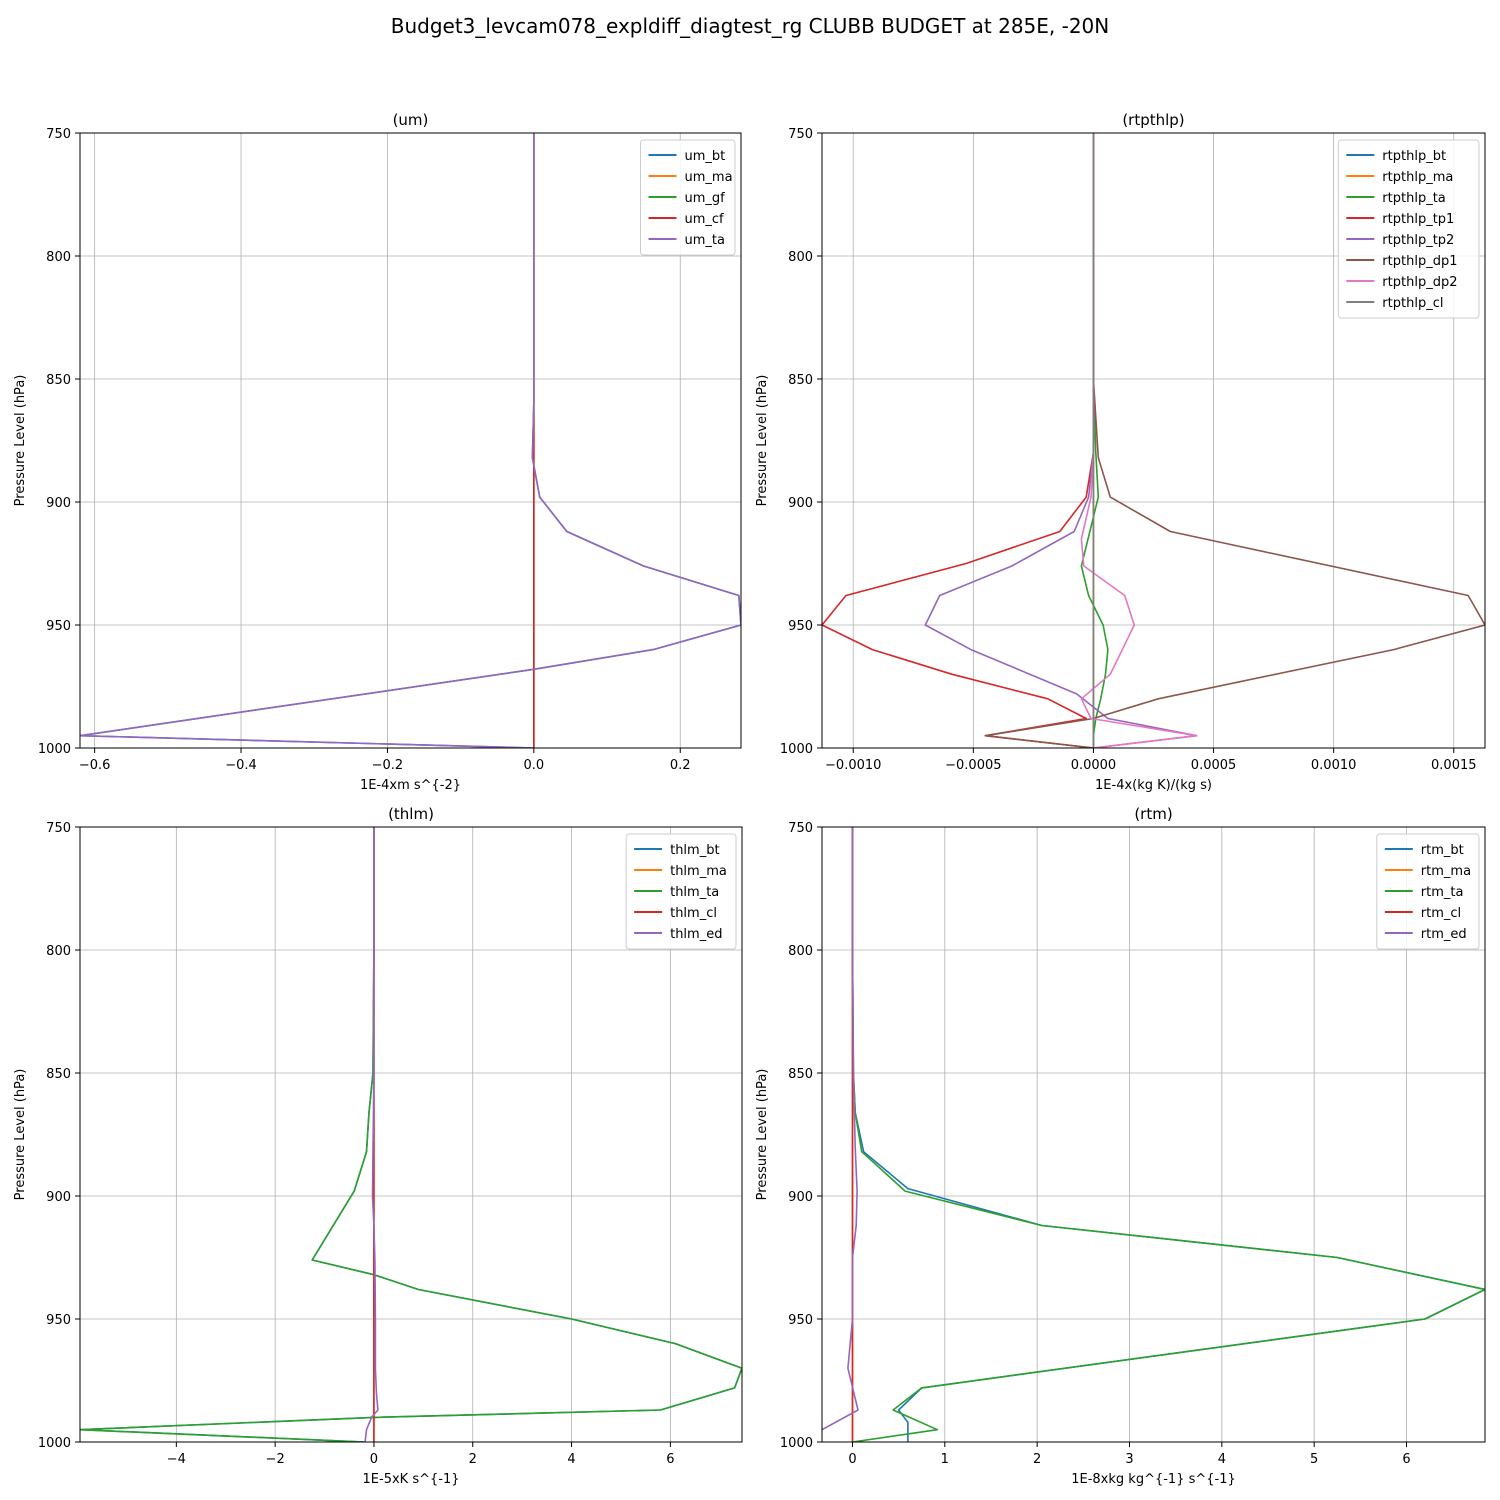 Image resolution: width=1500 pixels, height=1500 pixels. Describe the element at coordinates (1444, 934) in the screenshot. I see `legend-label-rtm_ed: rtm_ed` at that location.